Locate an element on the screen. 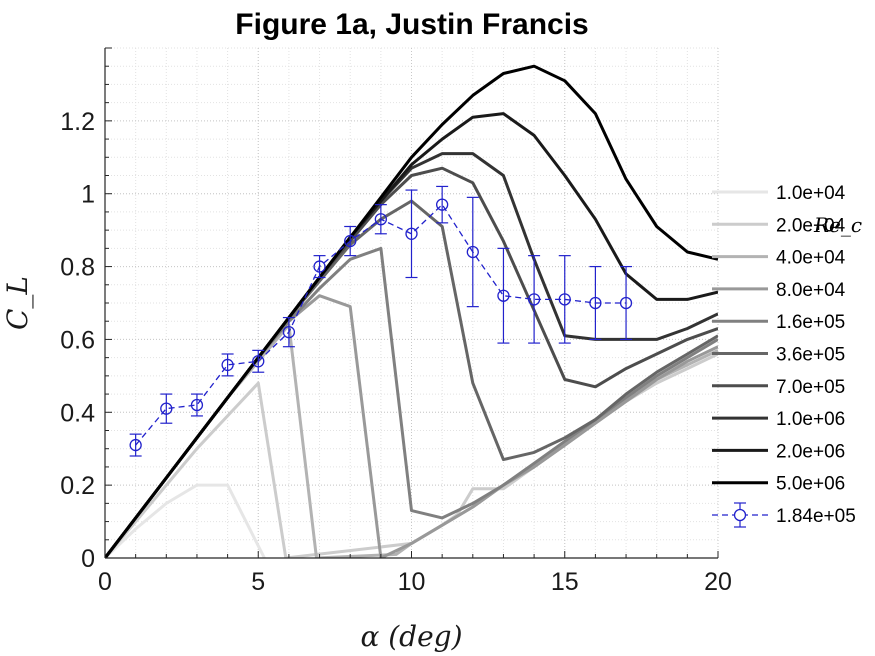 Image resolution: width=875 pixels, height=656 pixels. legend-marker is located at coordinates (740, 515).